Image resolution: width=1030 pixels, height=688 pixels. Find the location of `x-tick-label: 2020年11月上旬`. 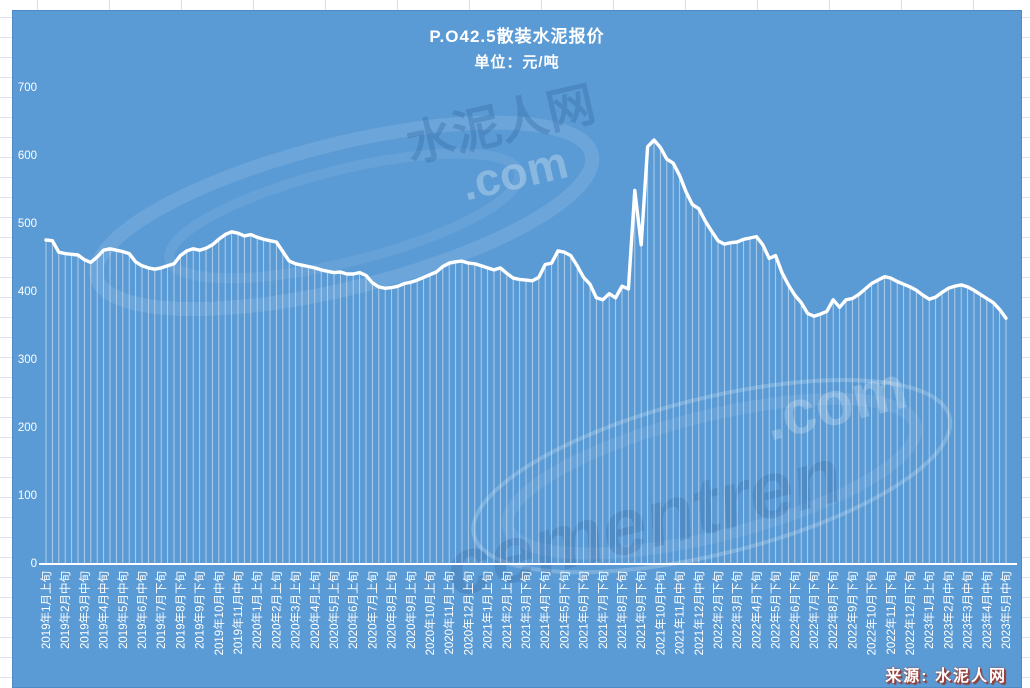

x-tick-label: 2020年11月上旬 is located at coordinates (449, 613).